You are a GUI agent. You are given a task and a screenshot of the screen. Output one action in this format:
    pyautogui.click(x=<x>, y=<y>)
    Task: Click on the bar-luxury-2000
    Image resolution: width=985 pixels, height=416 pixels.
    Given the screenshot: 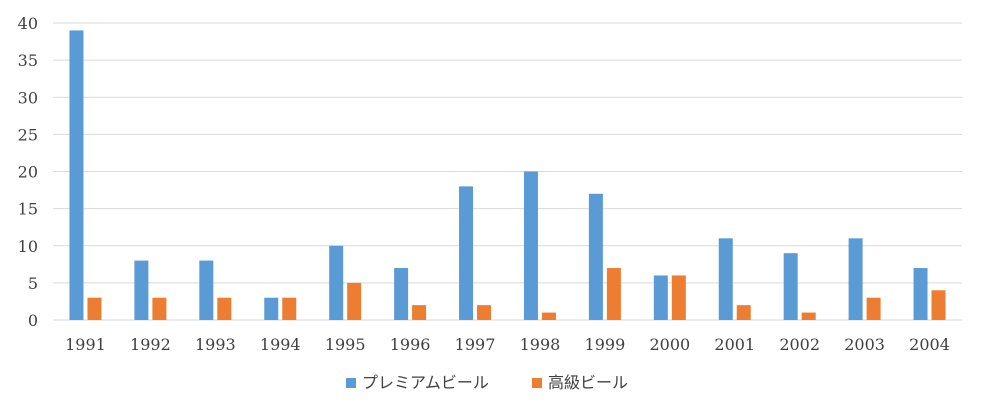 What is the action you would take?
    pyautogui.click(x=678, y=297)
    